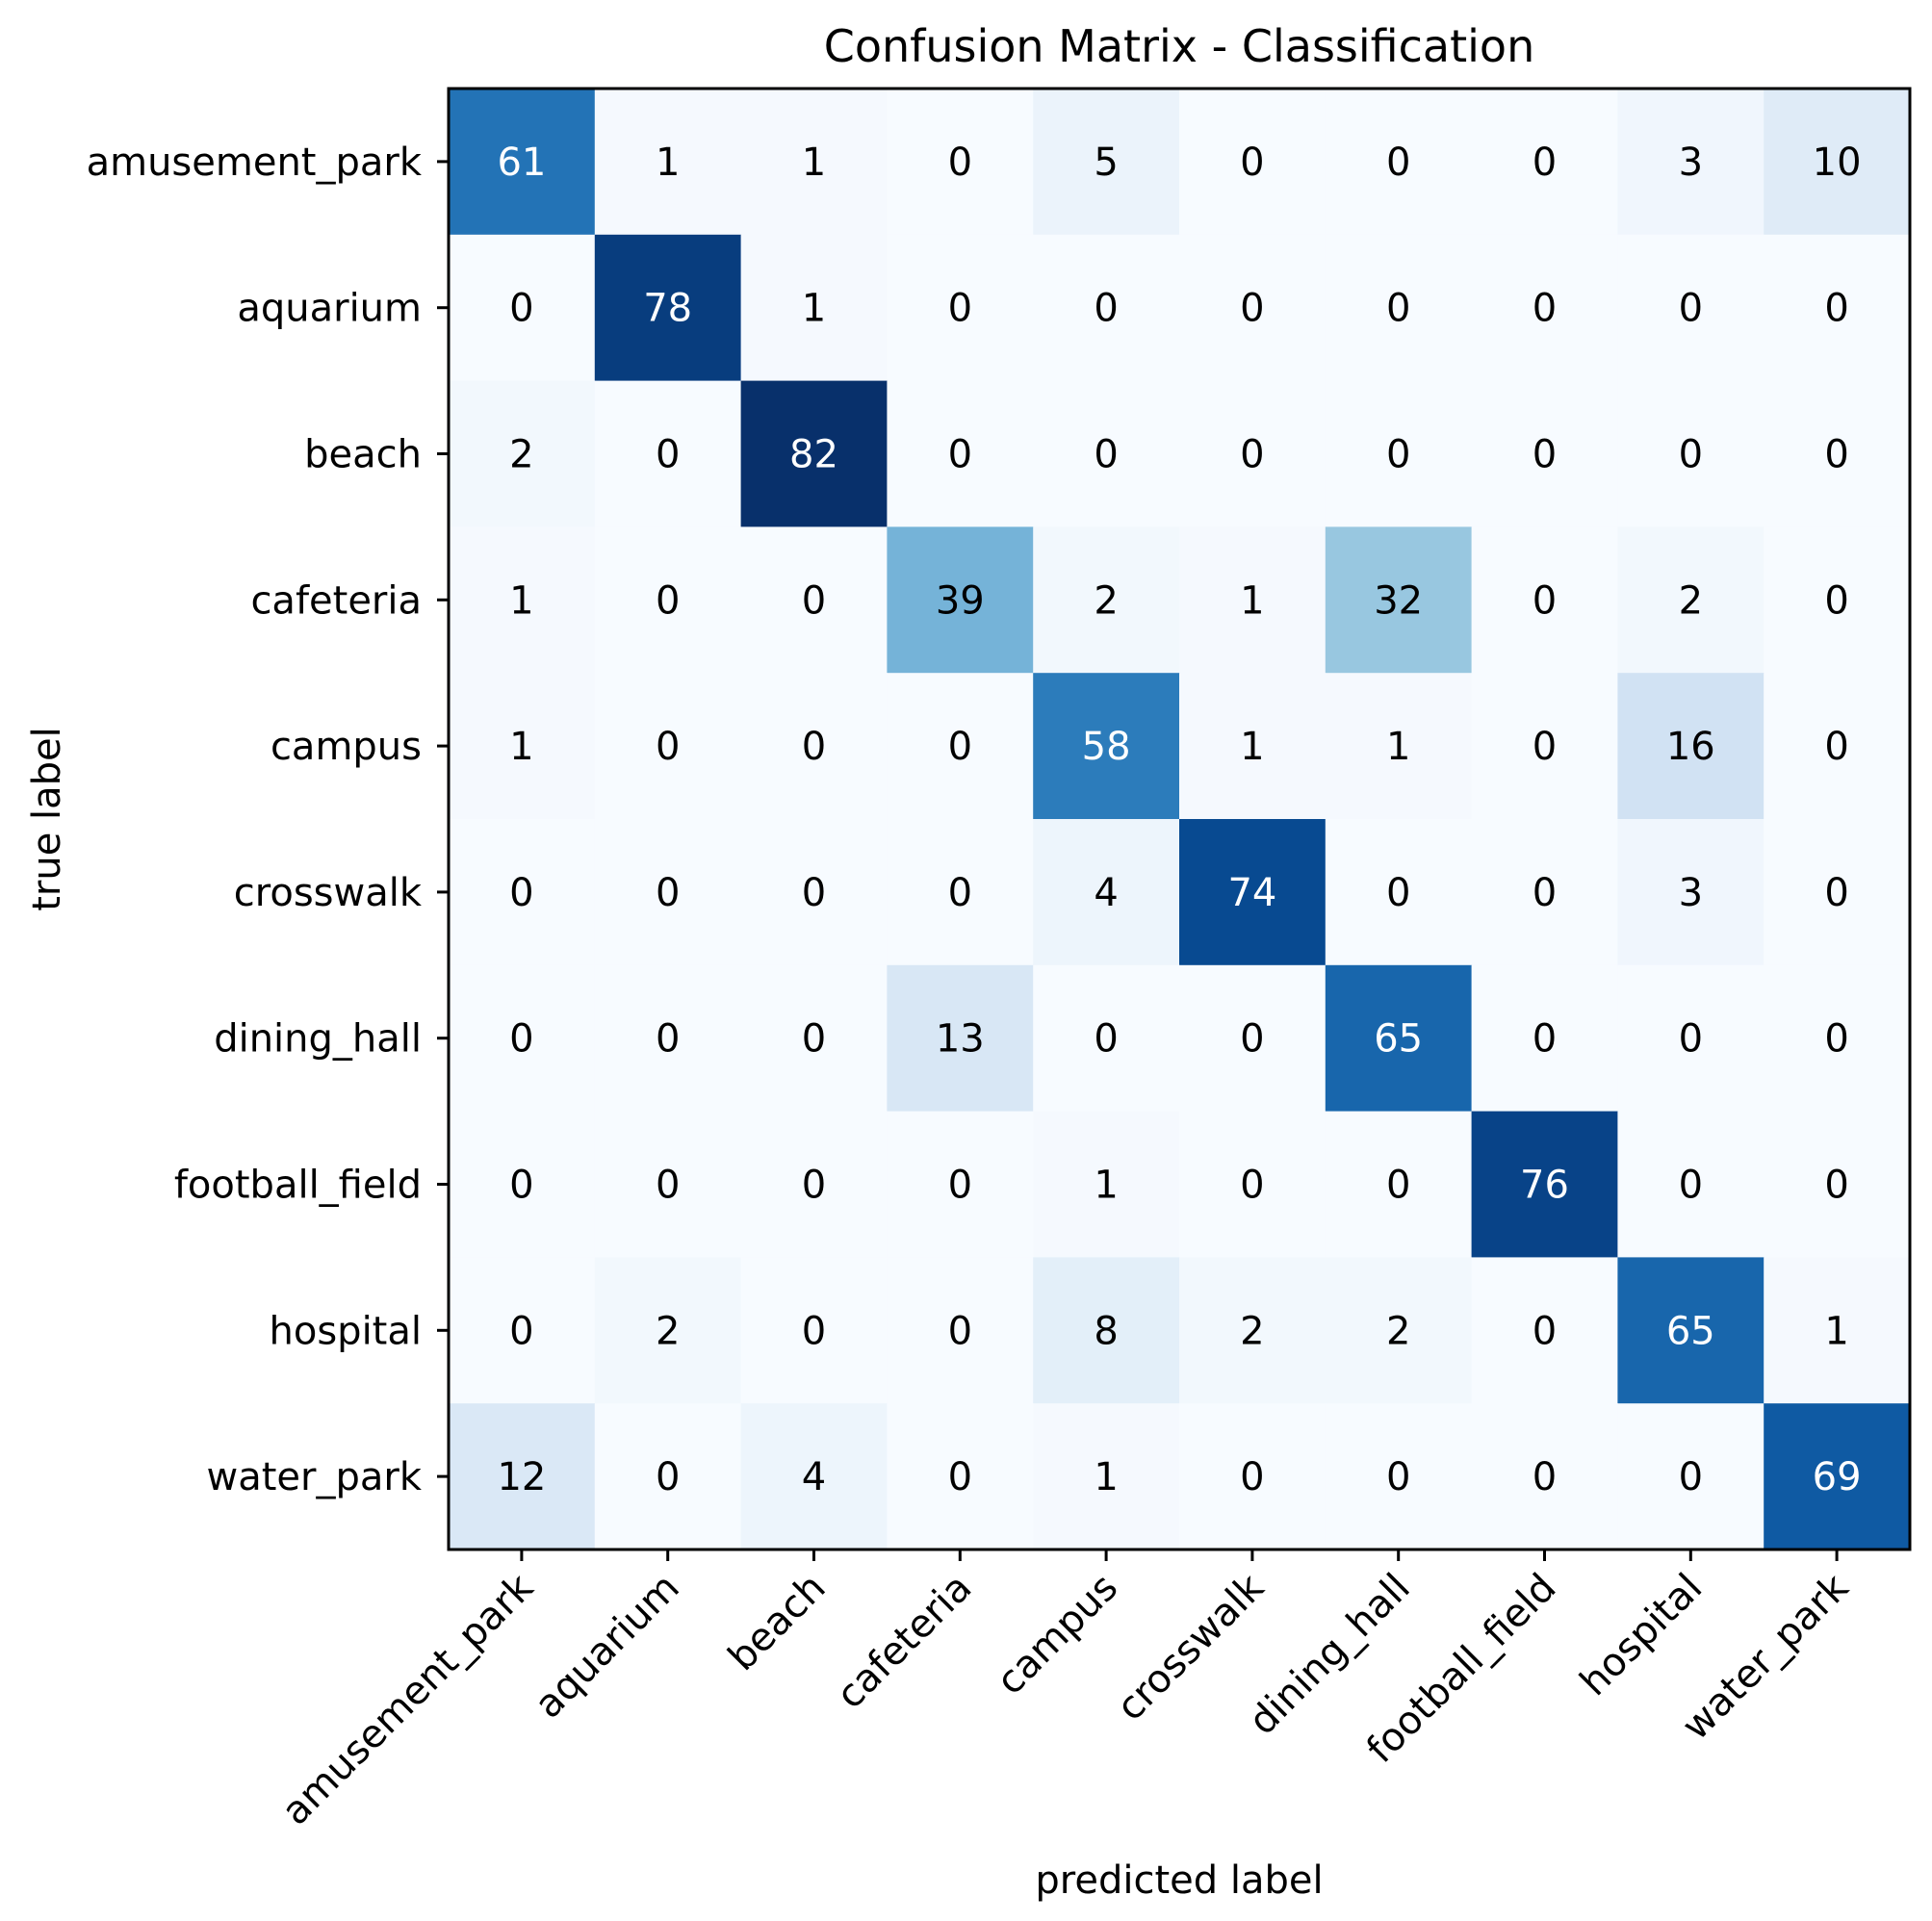  Describe the element at coordinates (346, 747) in the screenshot. I see `y-tick-label: campus` at that location.